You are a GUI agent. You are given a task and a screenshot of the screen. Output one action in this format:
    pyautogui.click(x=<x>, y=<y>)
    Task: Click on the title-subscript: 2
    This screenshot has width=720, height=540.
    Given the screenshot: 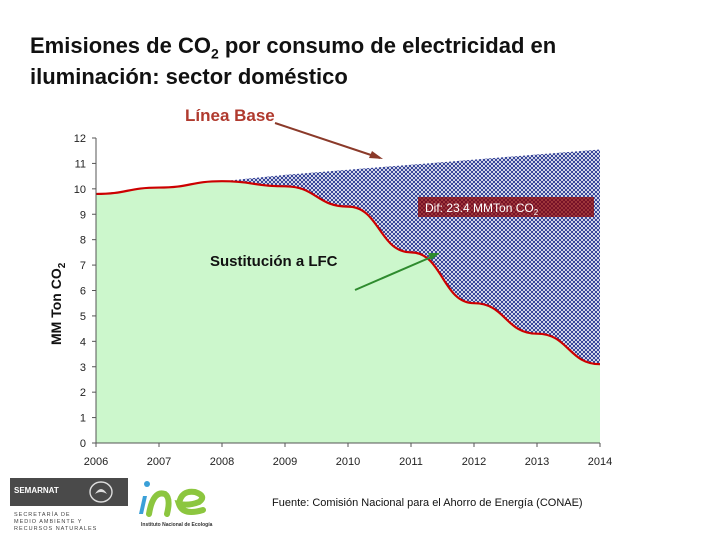 What is the action you would take?
    pyautogui.click(x=214, y=53)
    